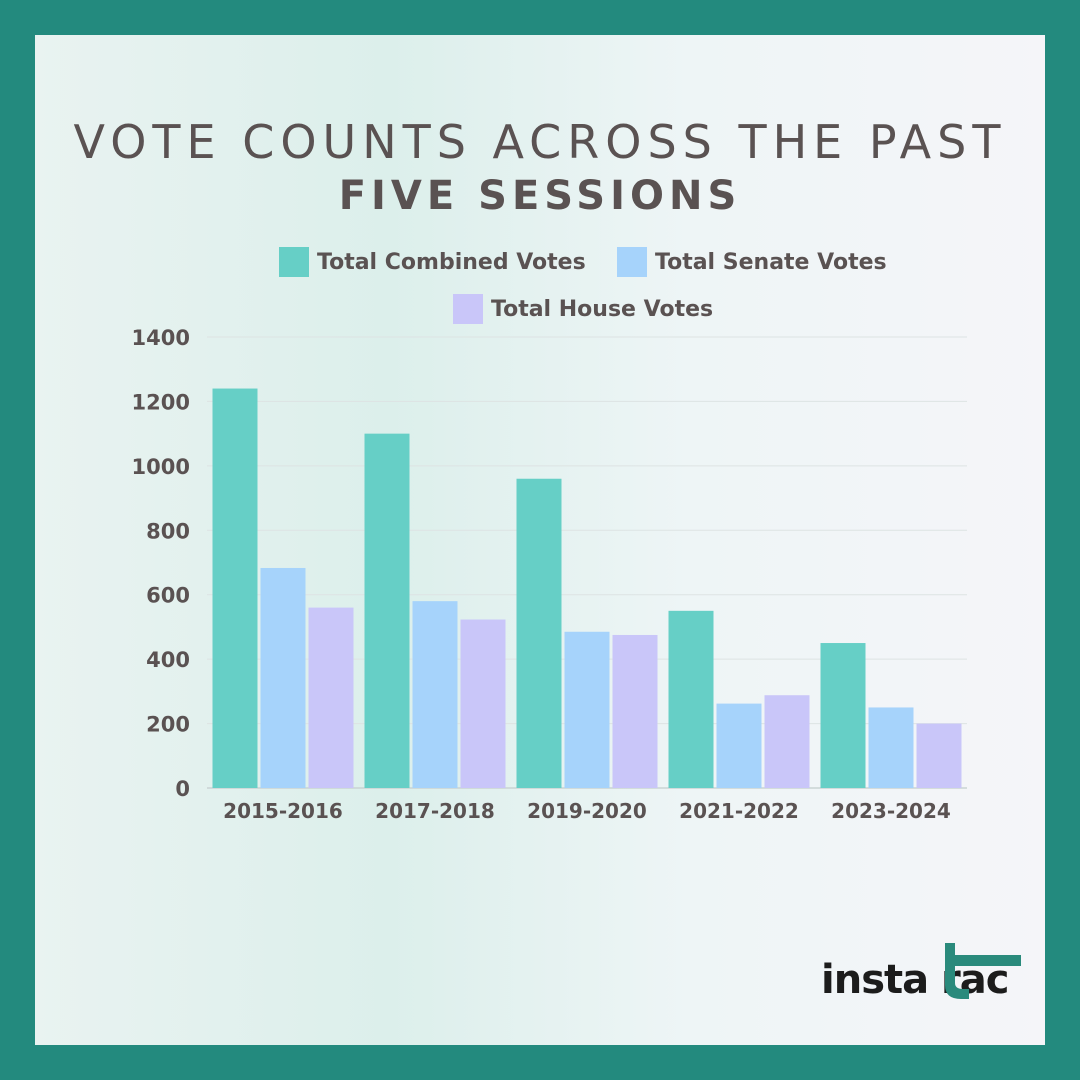  I want to click on bar-total-house-votes-2021-2022, so click(787, 741).